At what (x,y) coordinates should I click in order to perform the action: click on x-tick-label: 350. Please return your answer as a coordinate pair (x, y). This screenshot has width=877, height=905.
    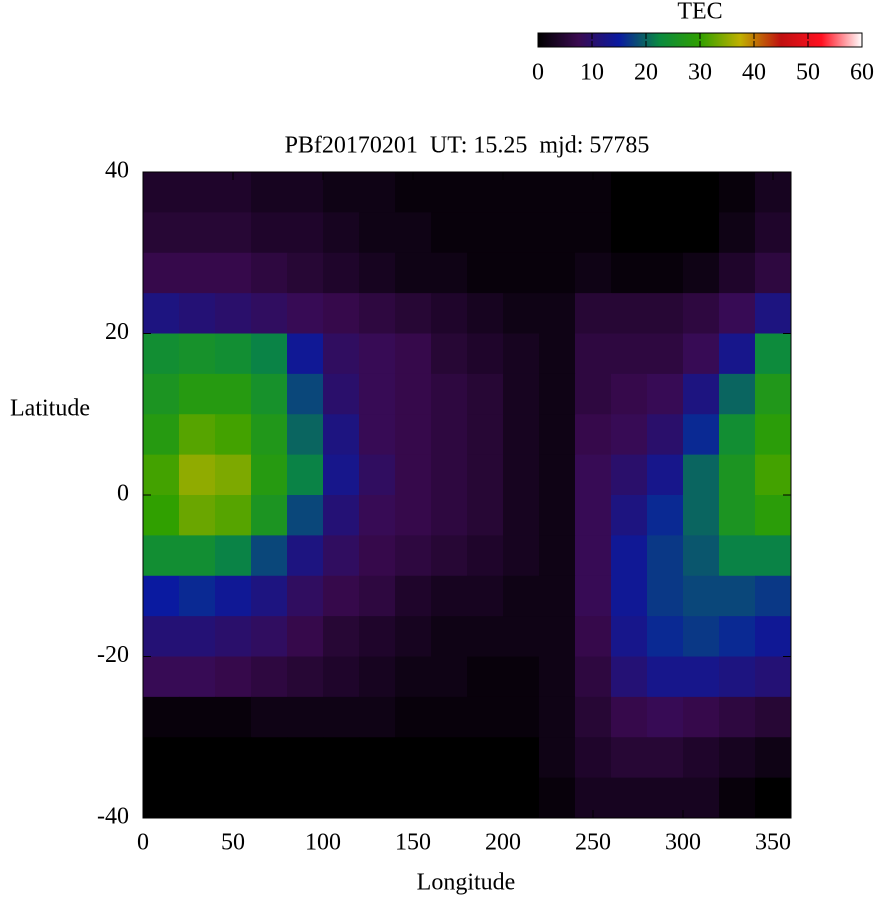
    Looking at the image, I should click on (773, 843).